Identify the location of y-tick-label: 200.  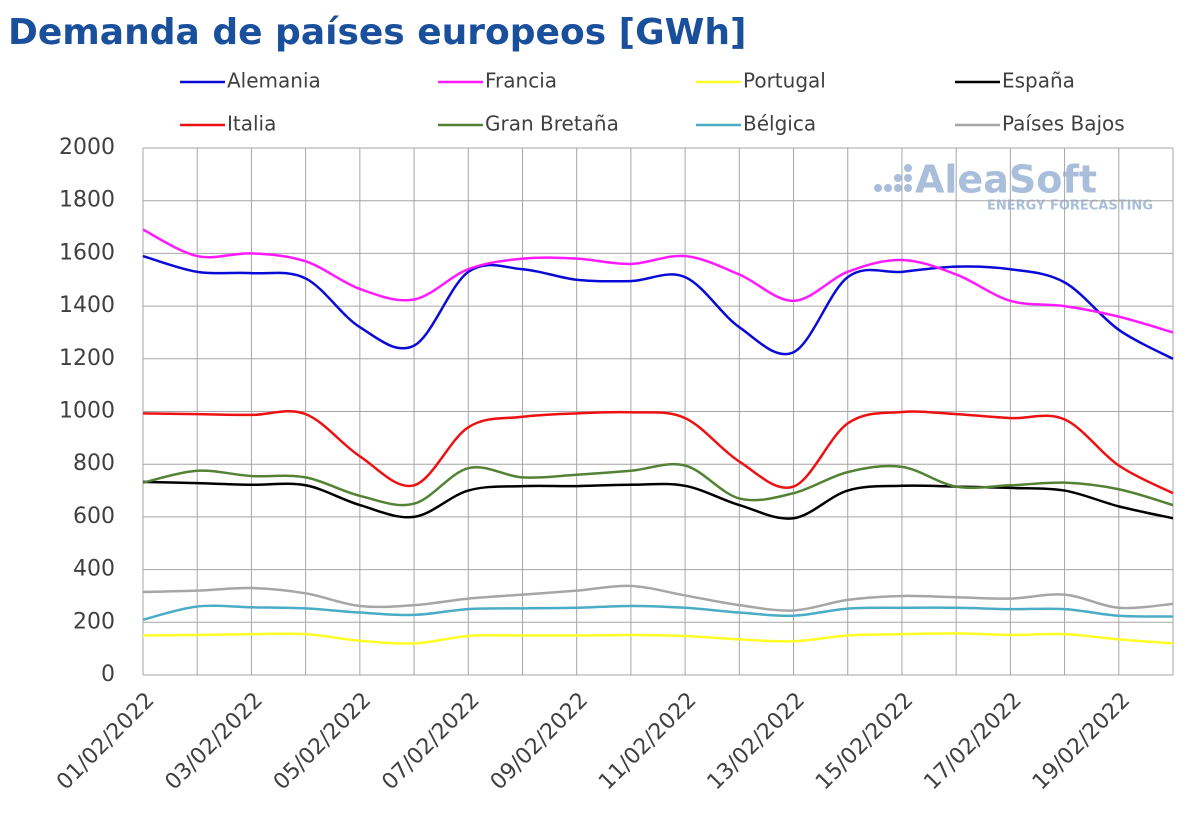
(94, 621).